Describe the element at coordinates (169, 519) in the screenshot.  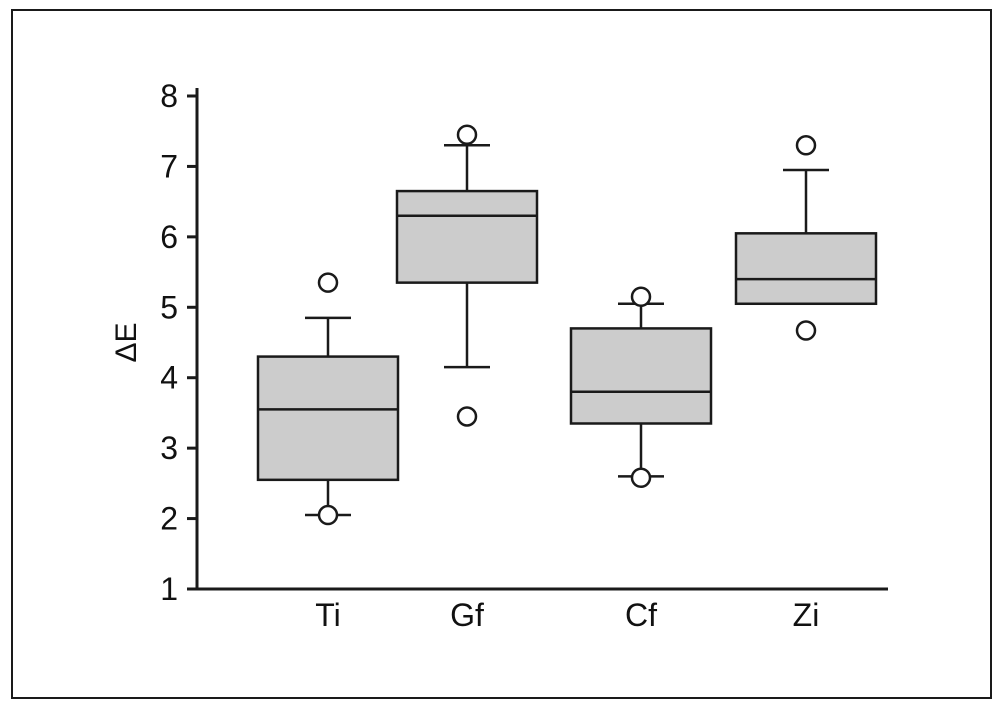
I see `y-tick-label: 2` at that location.